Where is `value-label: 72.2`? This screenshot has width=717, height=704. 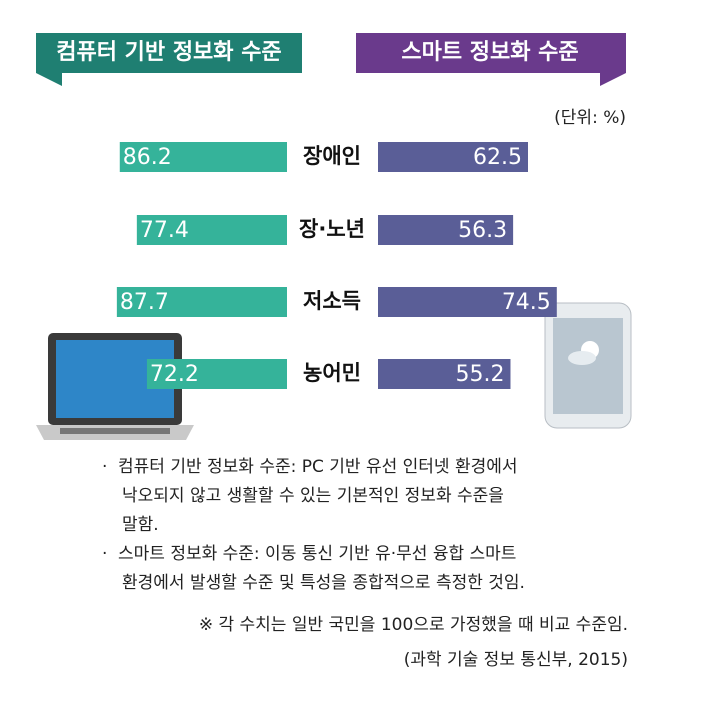 value-label: 72.2 is located at coordinates (174, 374).